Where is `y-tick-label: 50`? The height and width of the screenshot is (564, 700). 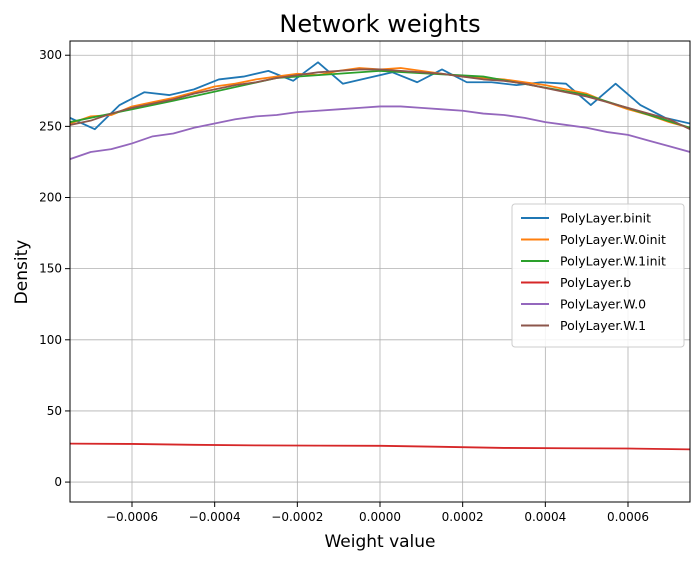
y-tick-label: 50 is located at coordinates (54, 411).